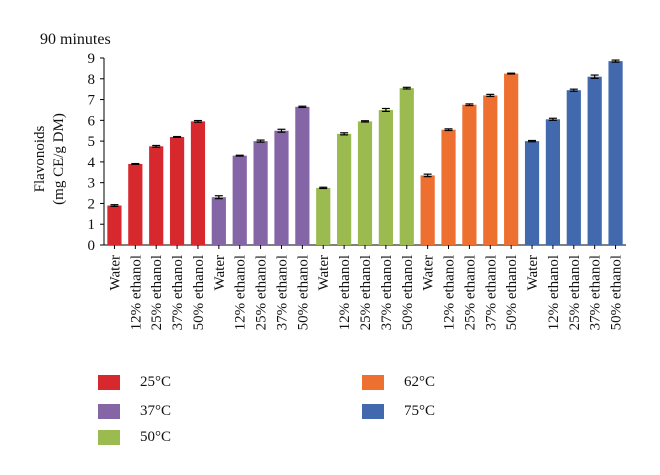 This screenshot has width=660, height=475. I want to click on y-tick-label: 4, so click(92, 163).